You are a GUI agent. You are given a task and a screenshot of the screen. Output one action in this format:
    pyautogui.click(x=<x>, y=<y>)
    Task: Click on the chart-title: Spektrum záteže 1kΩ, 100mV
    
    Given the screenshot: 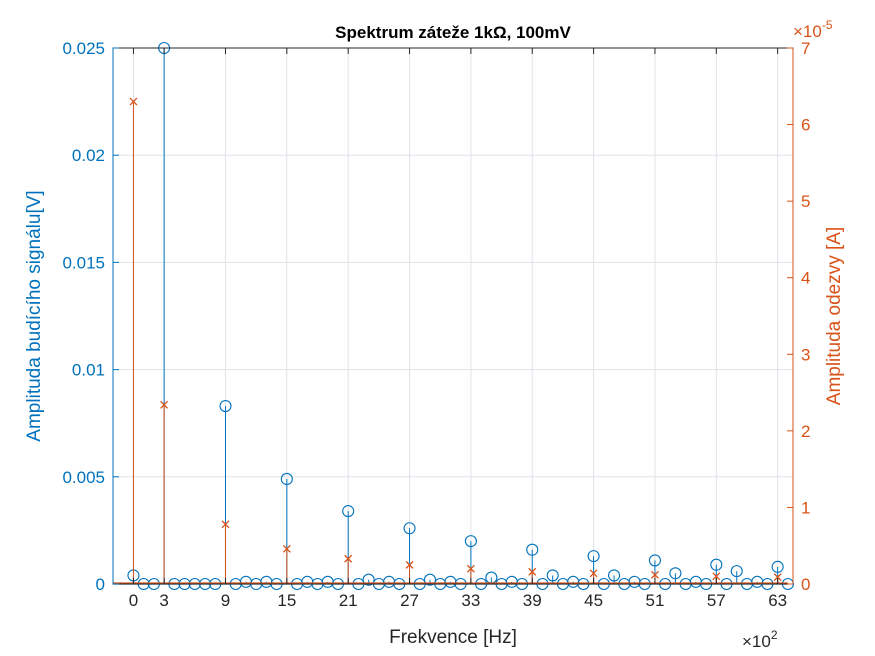 What is the action you would take?
    pyautogui.click(x=453, y=32)
    